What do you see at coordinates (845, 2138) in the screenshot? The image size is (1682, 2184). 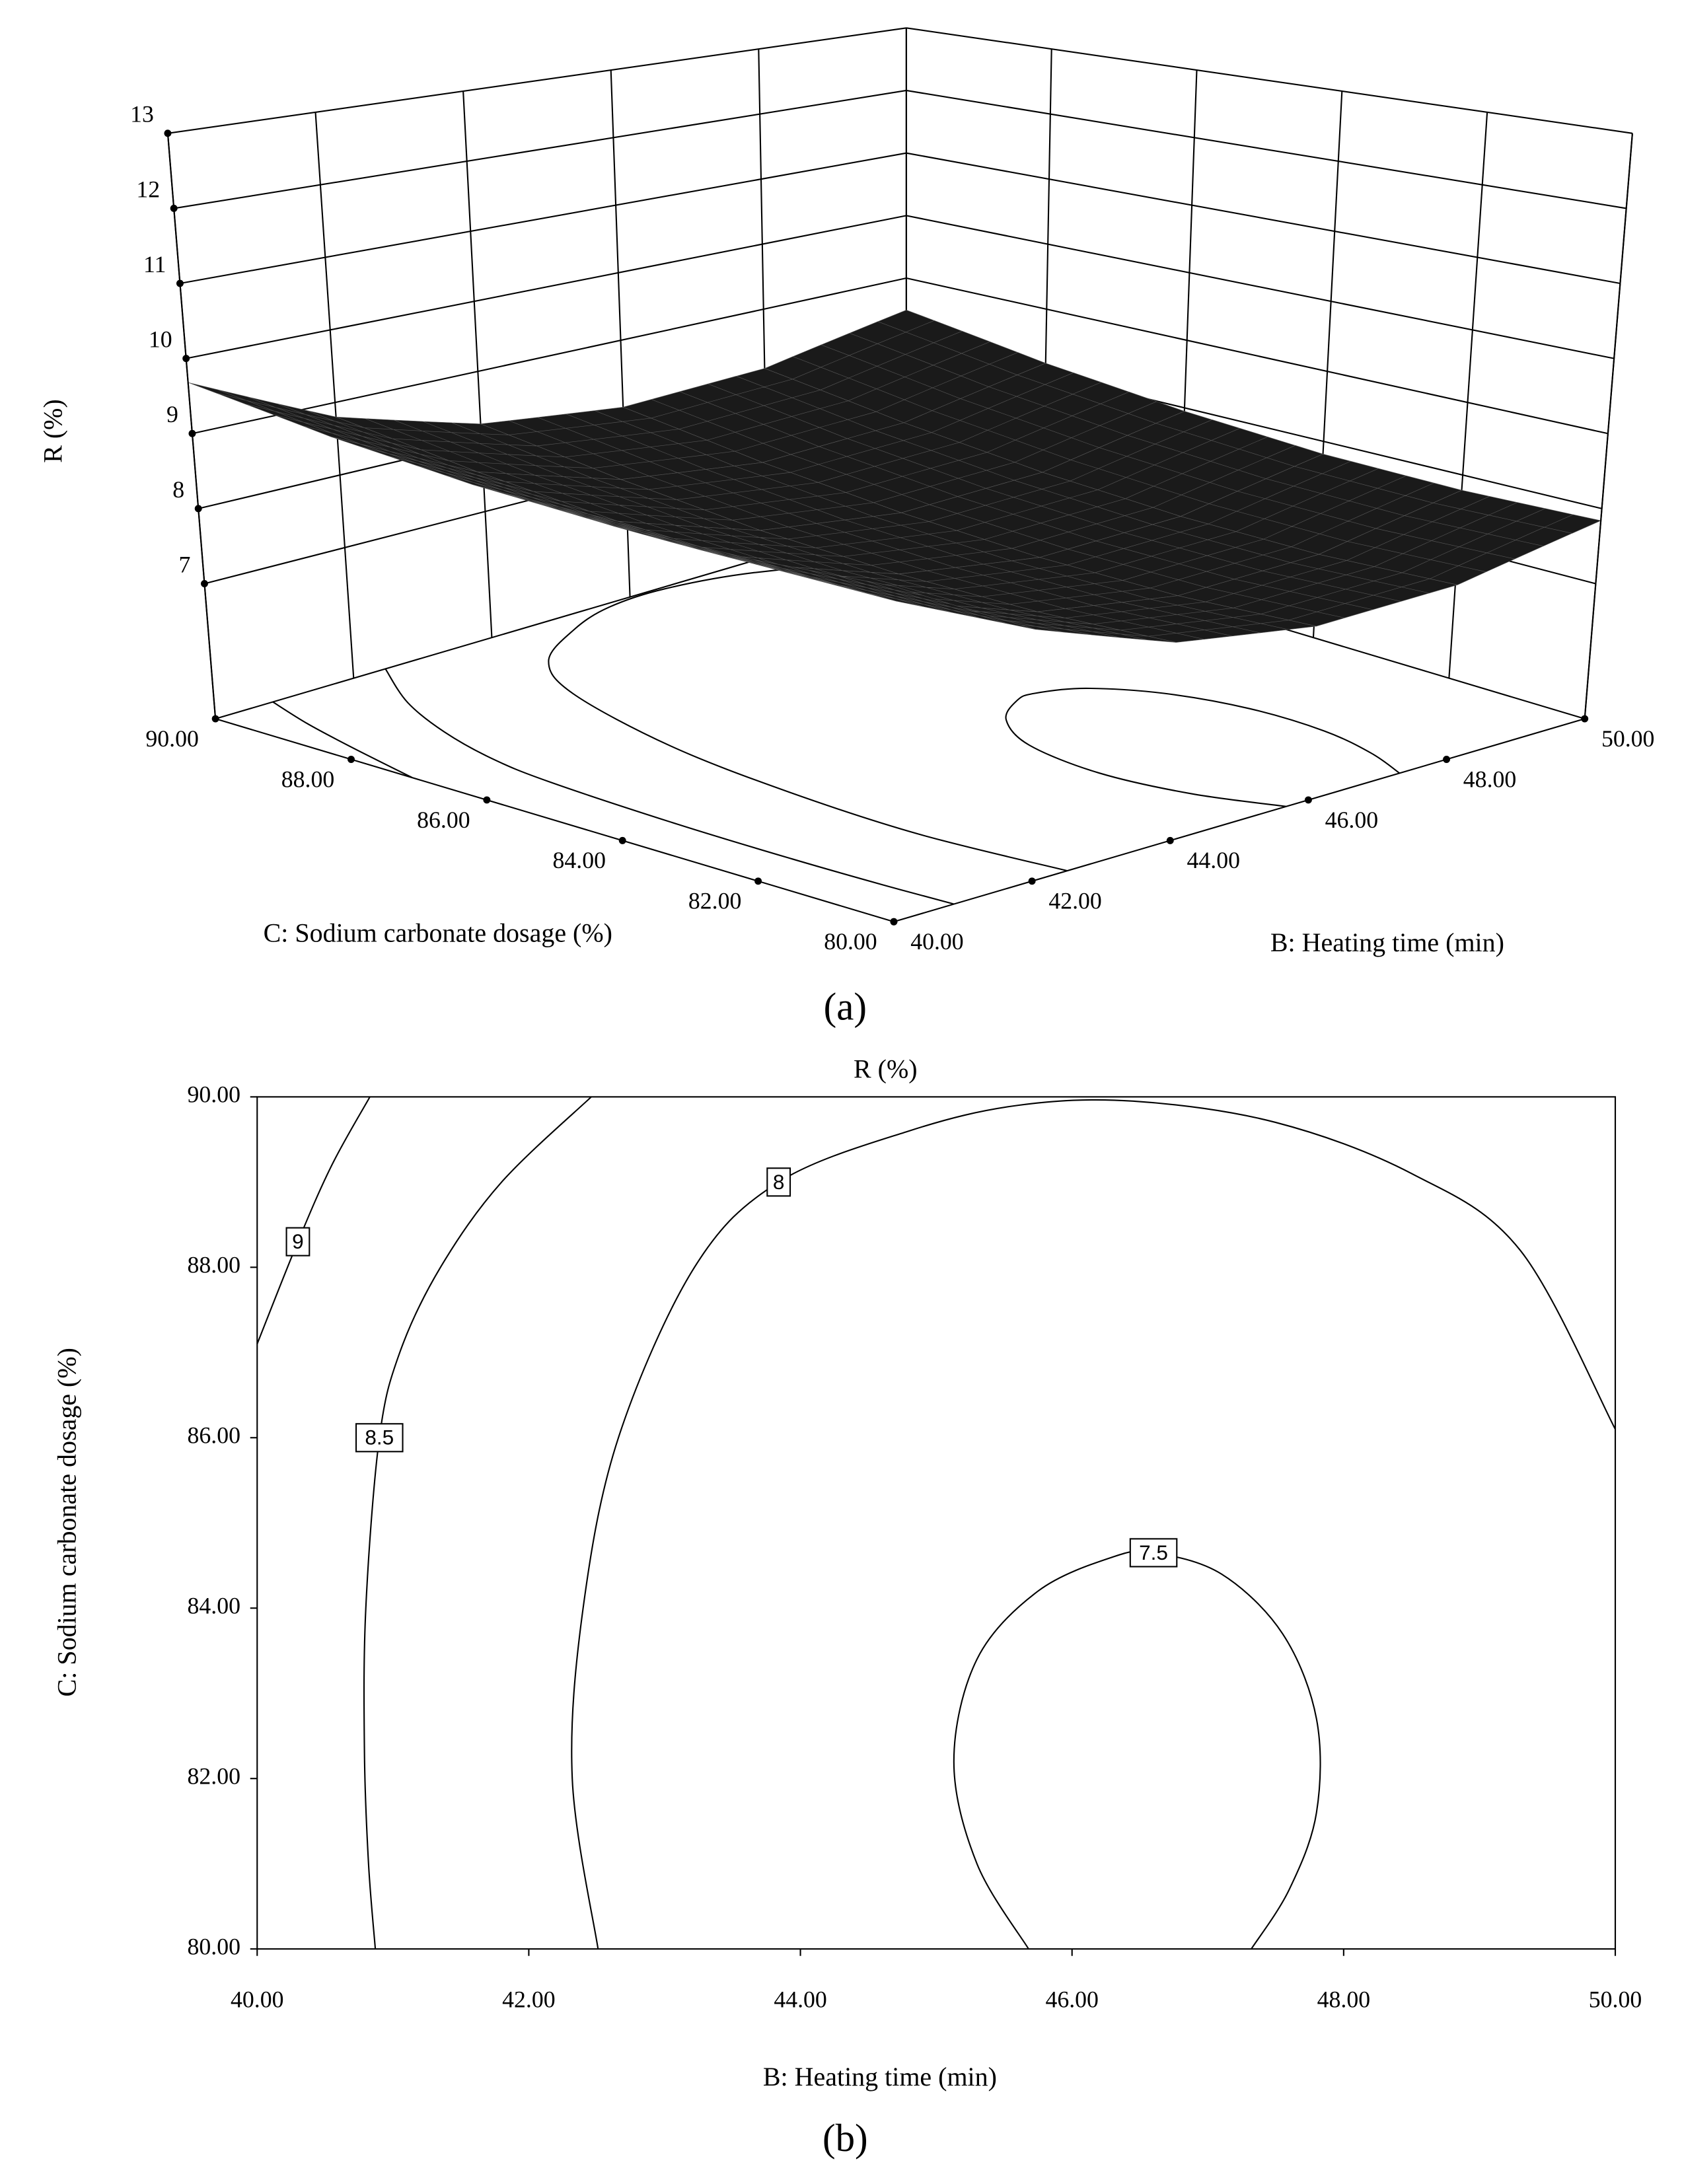 I see `caption: (b)` at bounding box center [845, 2138].